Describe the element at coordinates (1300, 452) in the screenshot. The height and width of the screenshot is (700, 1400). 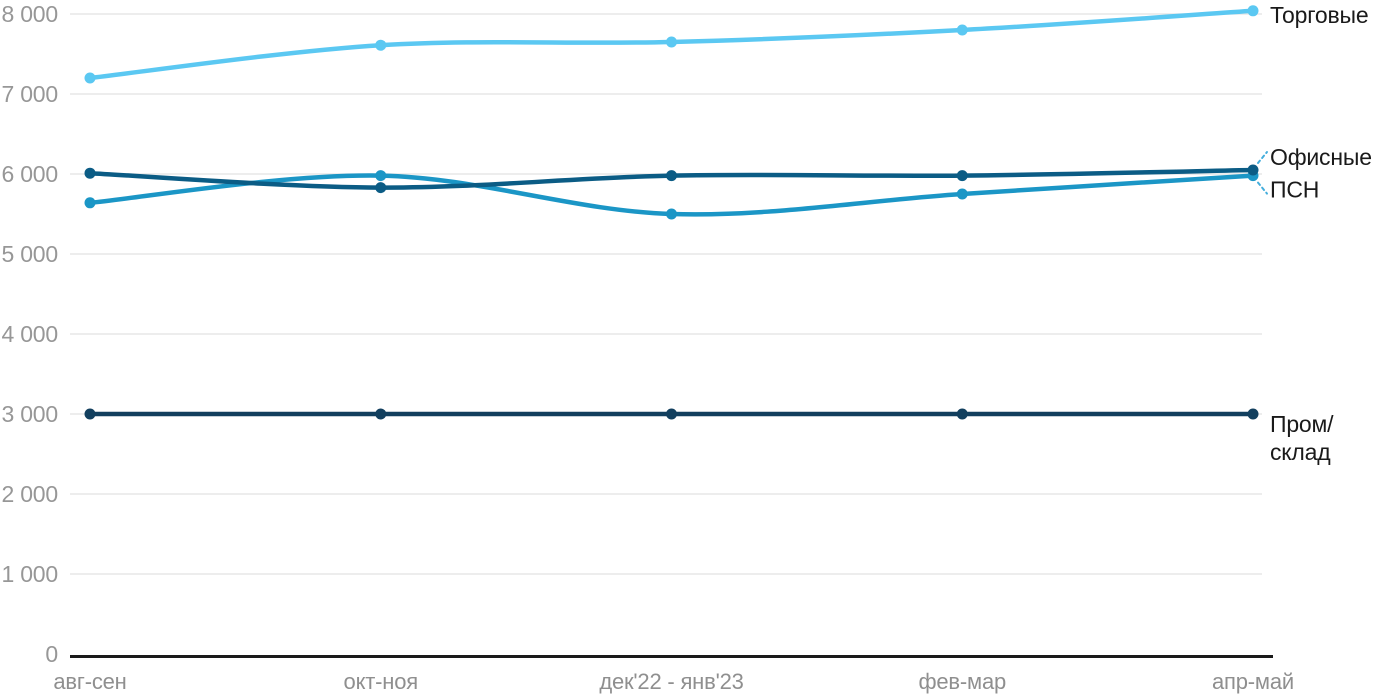
I see `series-label-Пром/склад: склад` at that location.